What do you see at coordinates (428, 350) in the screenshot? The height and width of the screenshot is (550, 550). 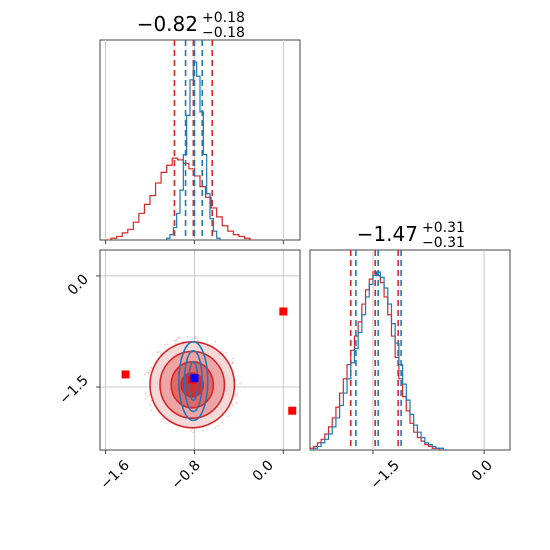 I see `grid-lines` at bounding box center [428, 350].